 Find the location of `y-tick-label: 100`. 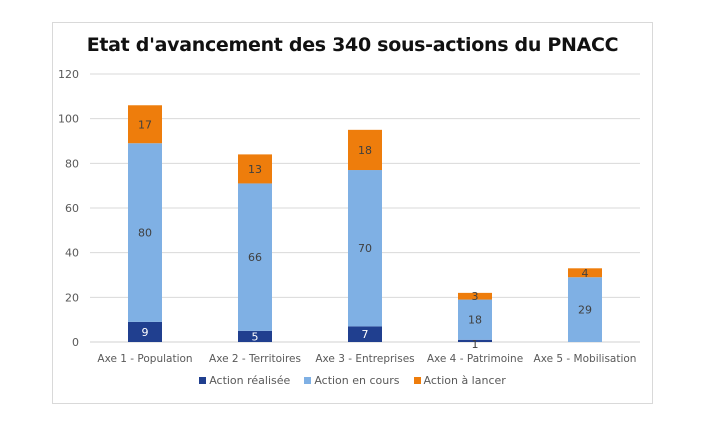

y-tick-label: 100 is located at coordinates (68, 119).